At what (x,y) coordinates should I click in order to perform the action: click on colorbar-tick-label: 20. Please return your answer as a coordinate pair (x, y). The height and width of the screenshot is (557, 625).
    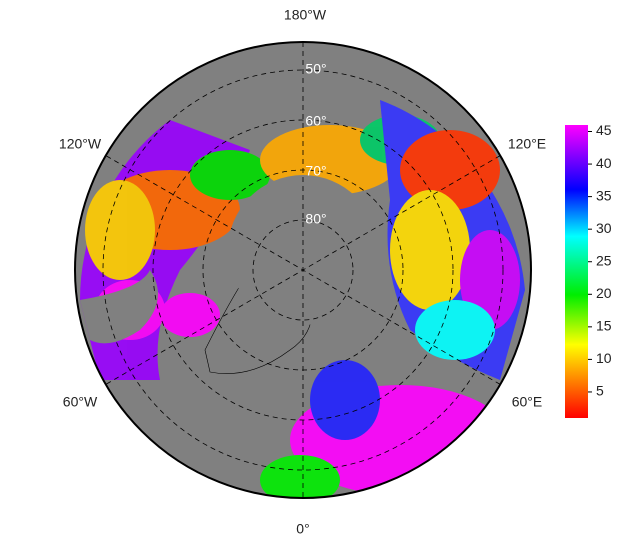
    Looking at the image, I should click on (604, 293).